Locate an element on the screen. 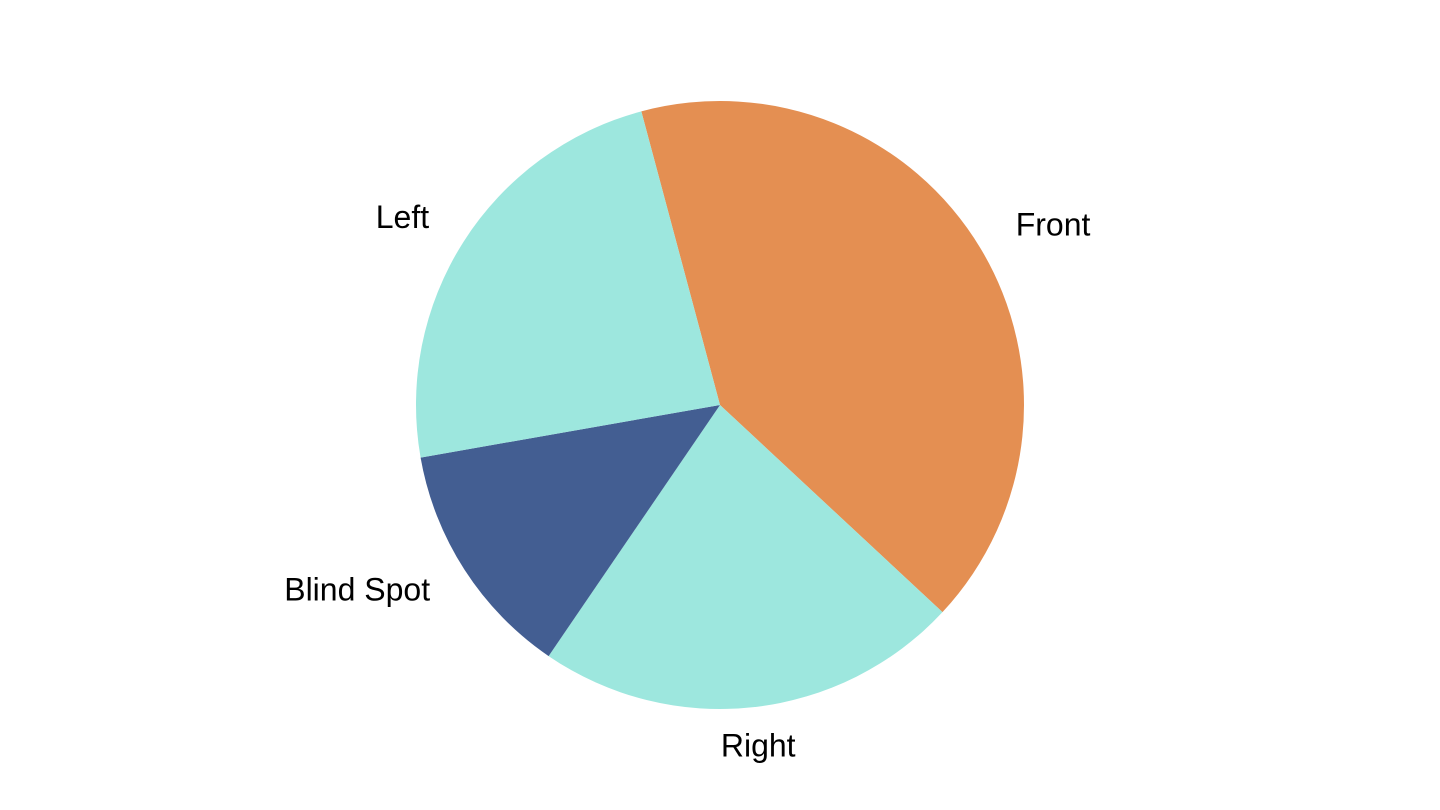  pie-slice-right is located at coordinates (745, 557).